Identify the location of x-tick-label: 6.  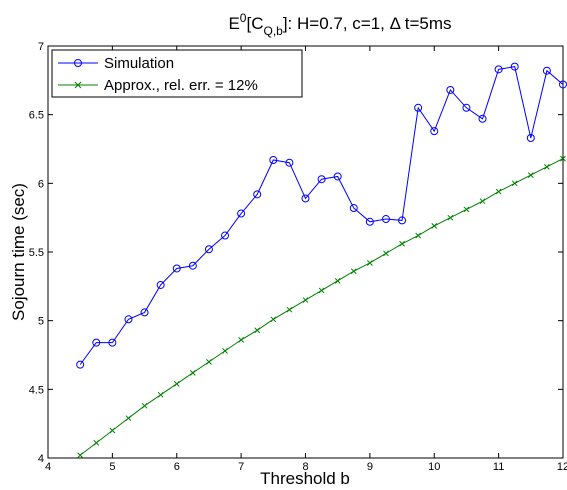
(177, 467).